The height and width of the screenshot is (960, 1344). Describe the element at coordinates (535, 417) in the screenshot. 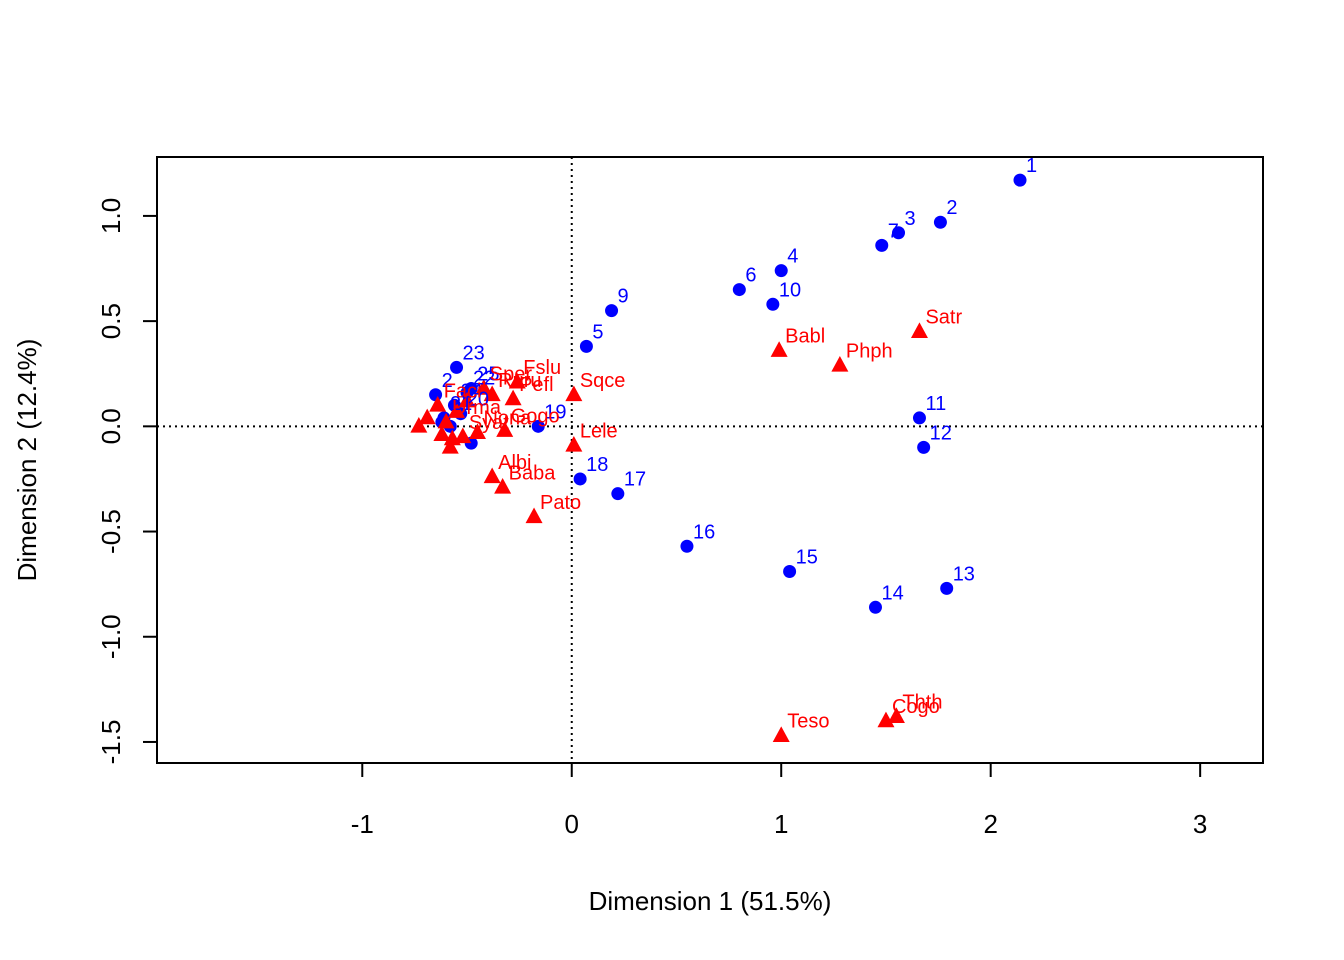

I see `column-point-label: Gogo` at that location.